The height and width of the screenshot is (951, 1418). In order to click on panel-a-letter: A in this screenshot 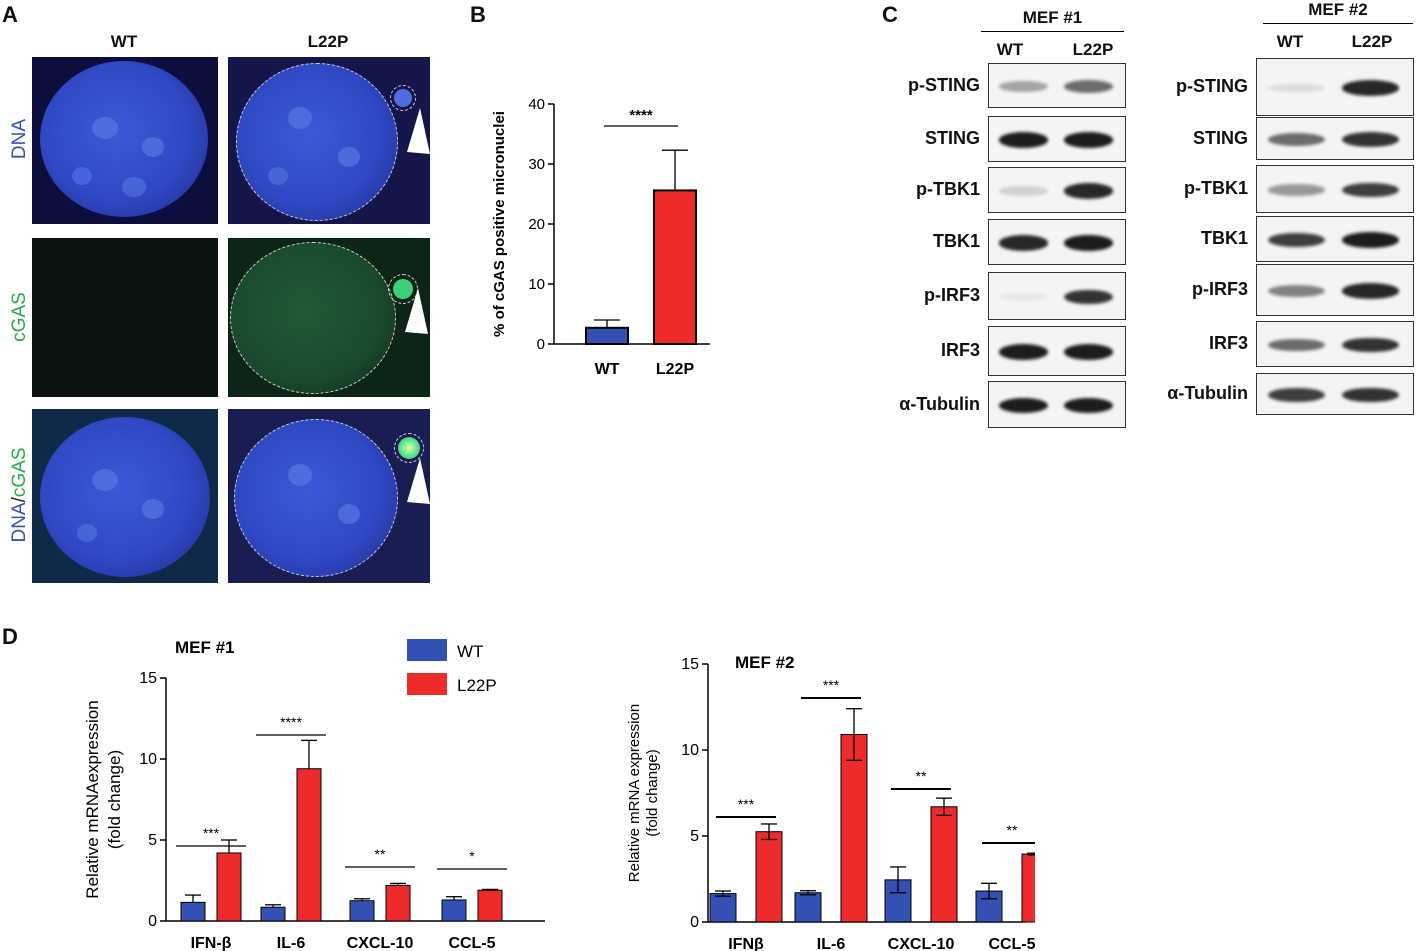, I will do `click(10, 14)`.